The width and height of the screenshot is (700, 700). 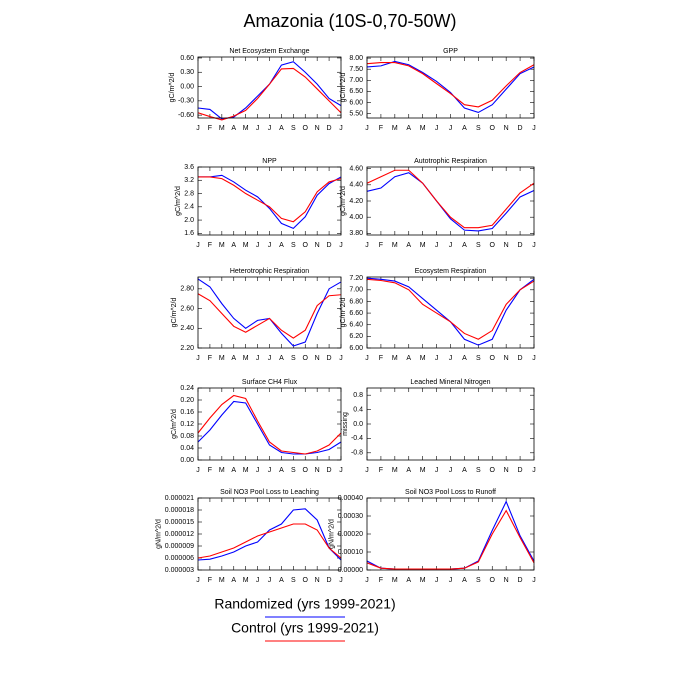 What do you see at coordinates (350, 534) in the screenshot?
I see `y-tick-label: 0.00020` at bounding box center [350, 534].